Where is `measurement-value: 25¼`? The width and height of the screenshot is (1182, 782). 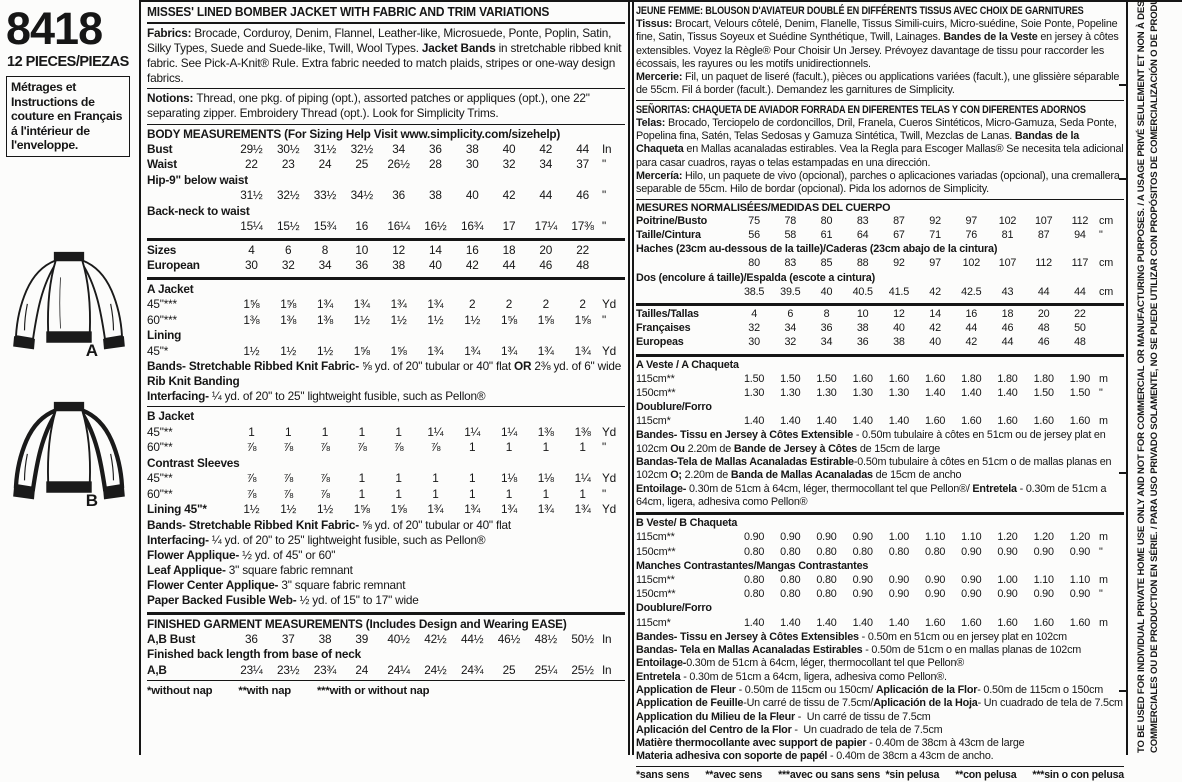
measurement-value: 25¼ is located at coordinates (546, 669).